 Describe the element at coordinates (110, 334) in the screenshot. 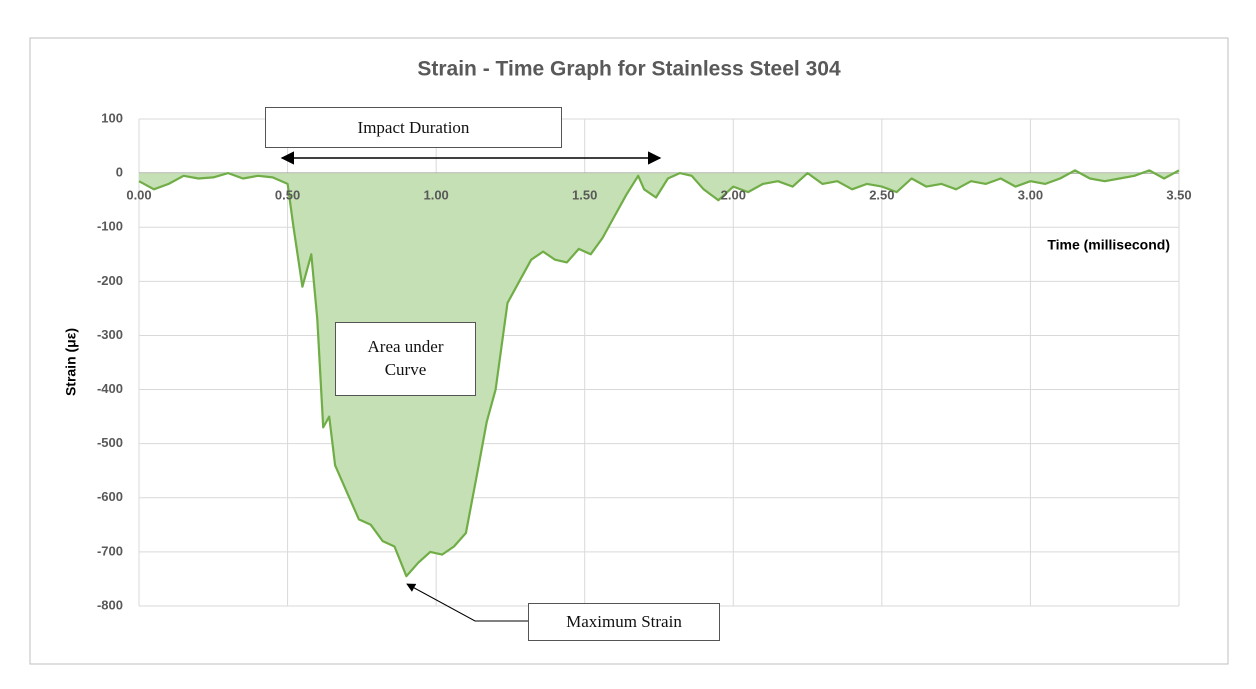

I see `y-tick-label: -300` at that location.